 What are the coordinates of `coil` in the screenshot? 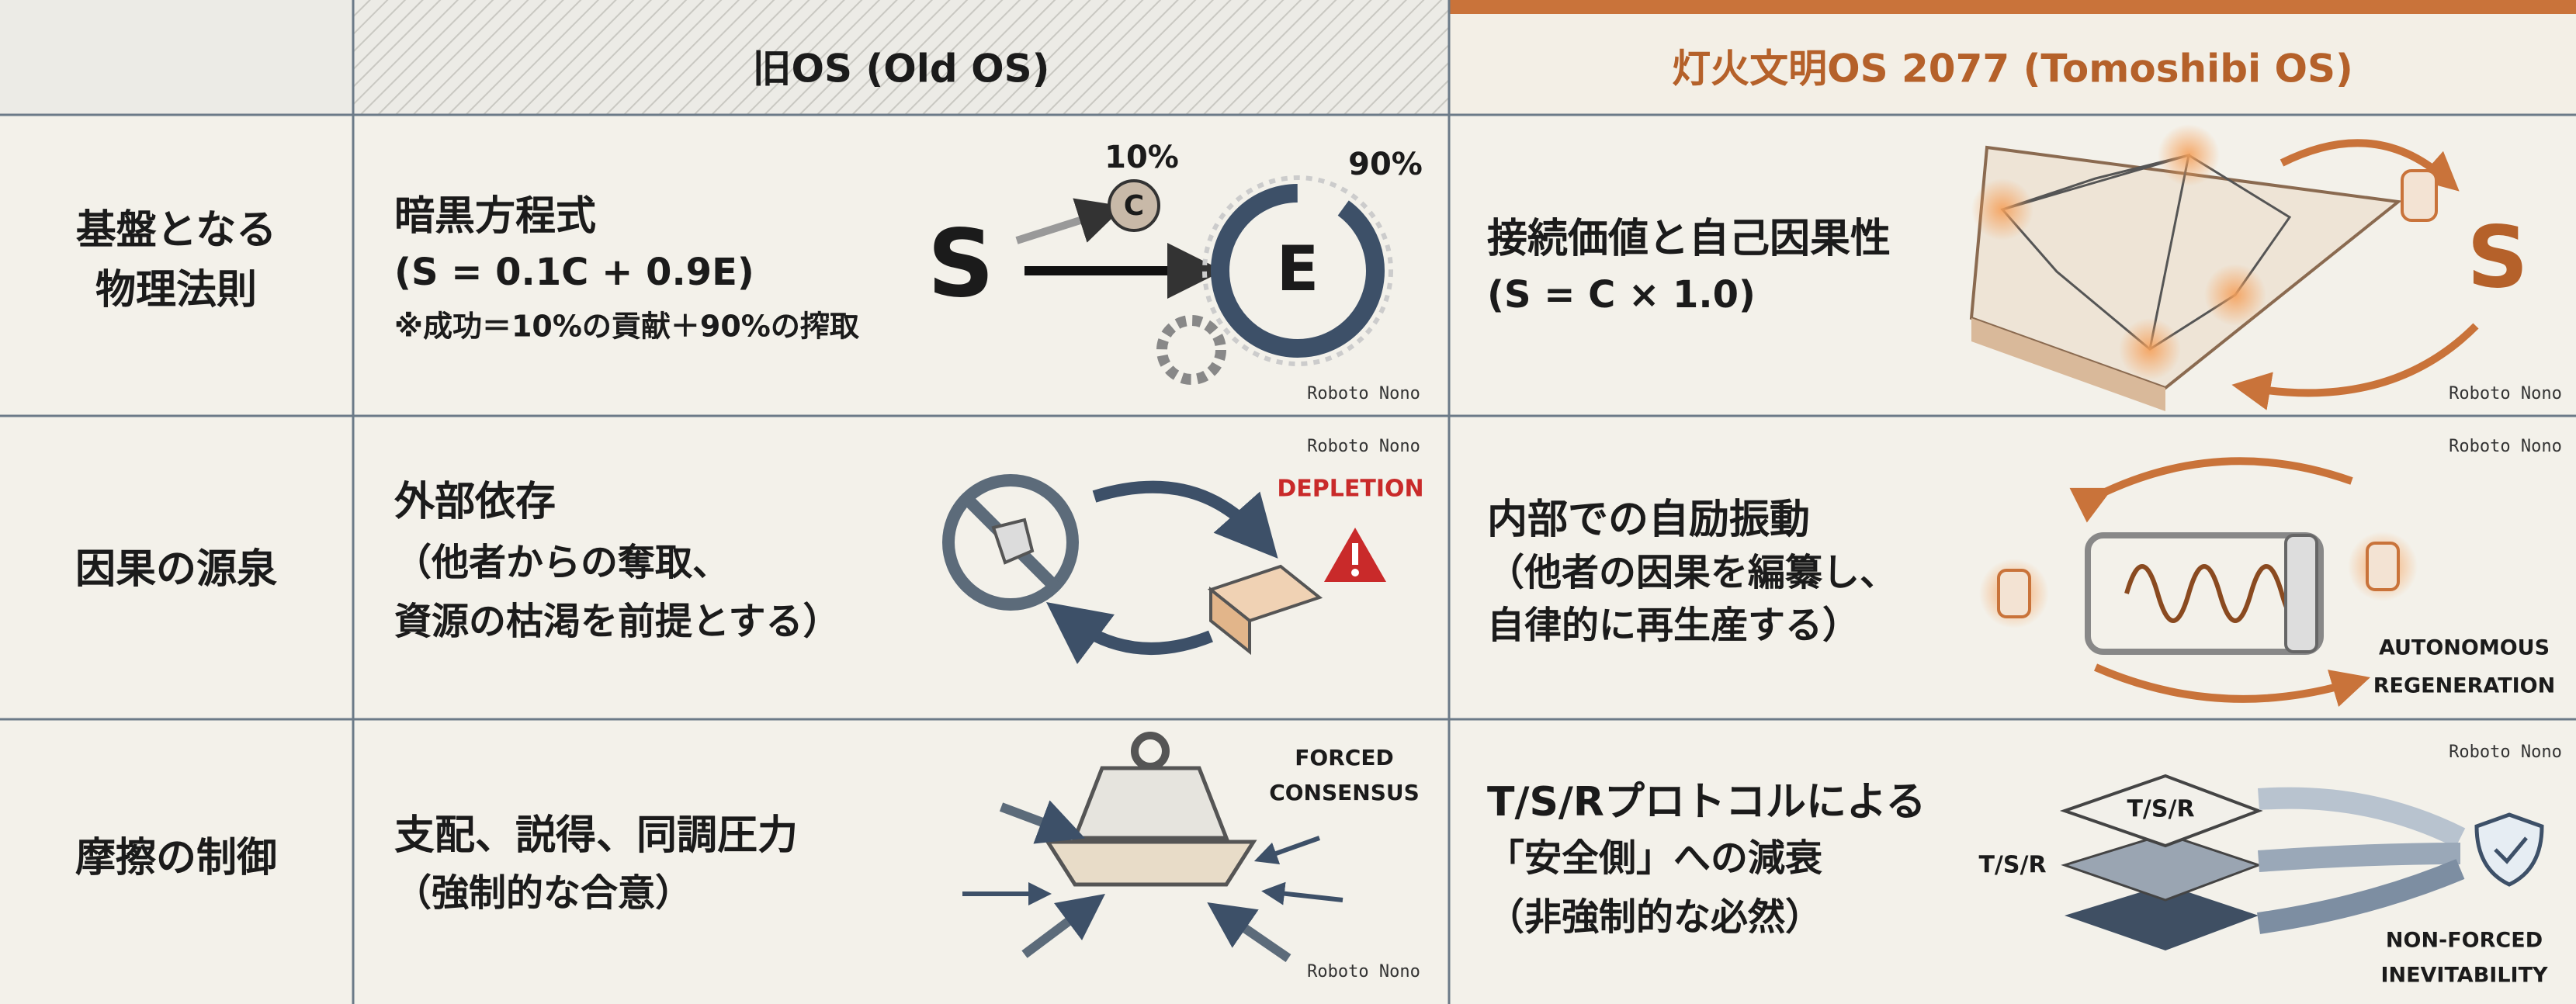 It's located at (2301, 593).